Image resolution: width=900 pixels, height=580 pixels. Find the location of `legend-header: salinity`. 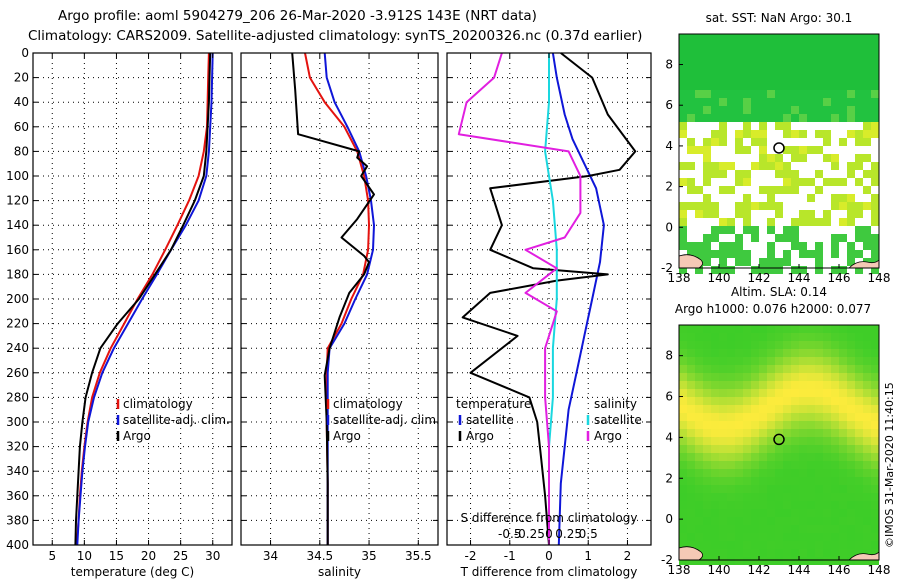

legend-header: salinity is located at coordinates (615, 404).